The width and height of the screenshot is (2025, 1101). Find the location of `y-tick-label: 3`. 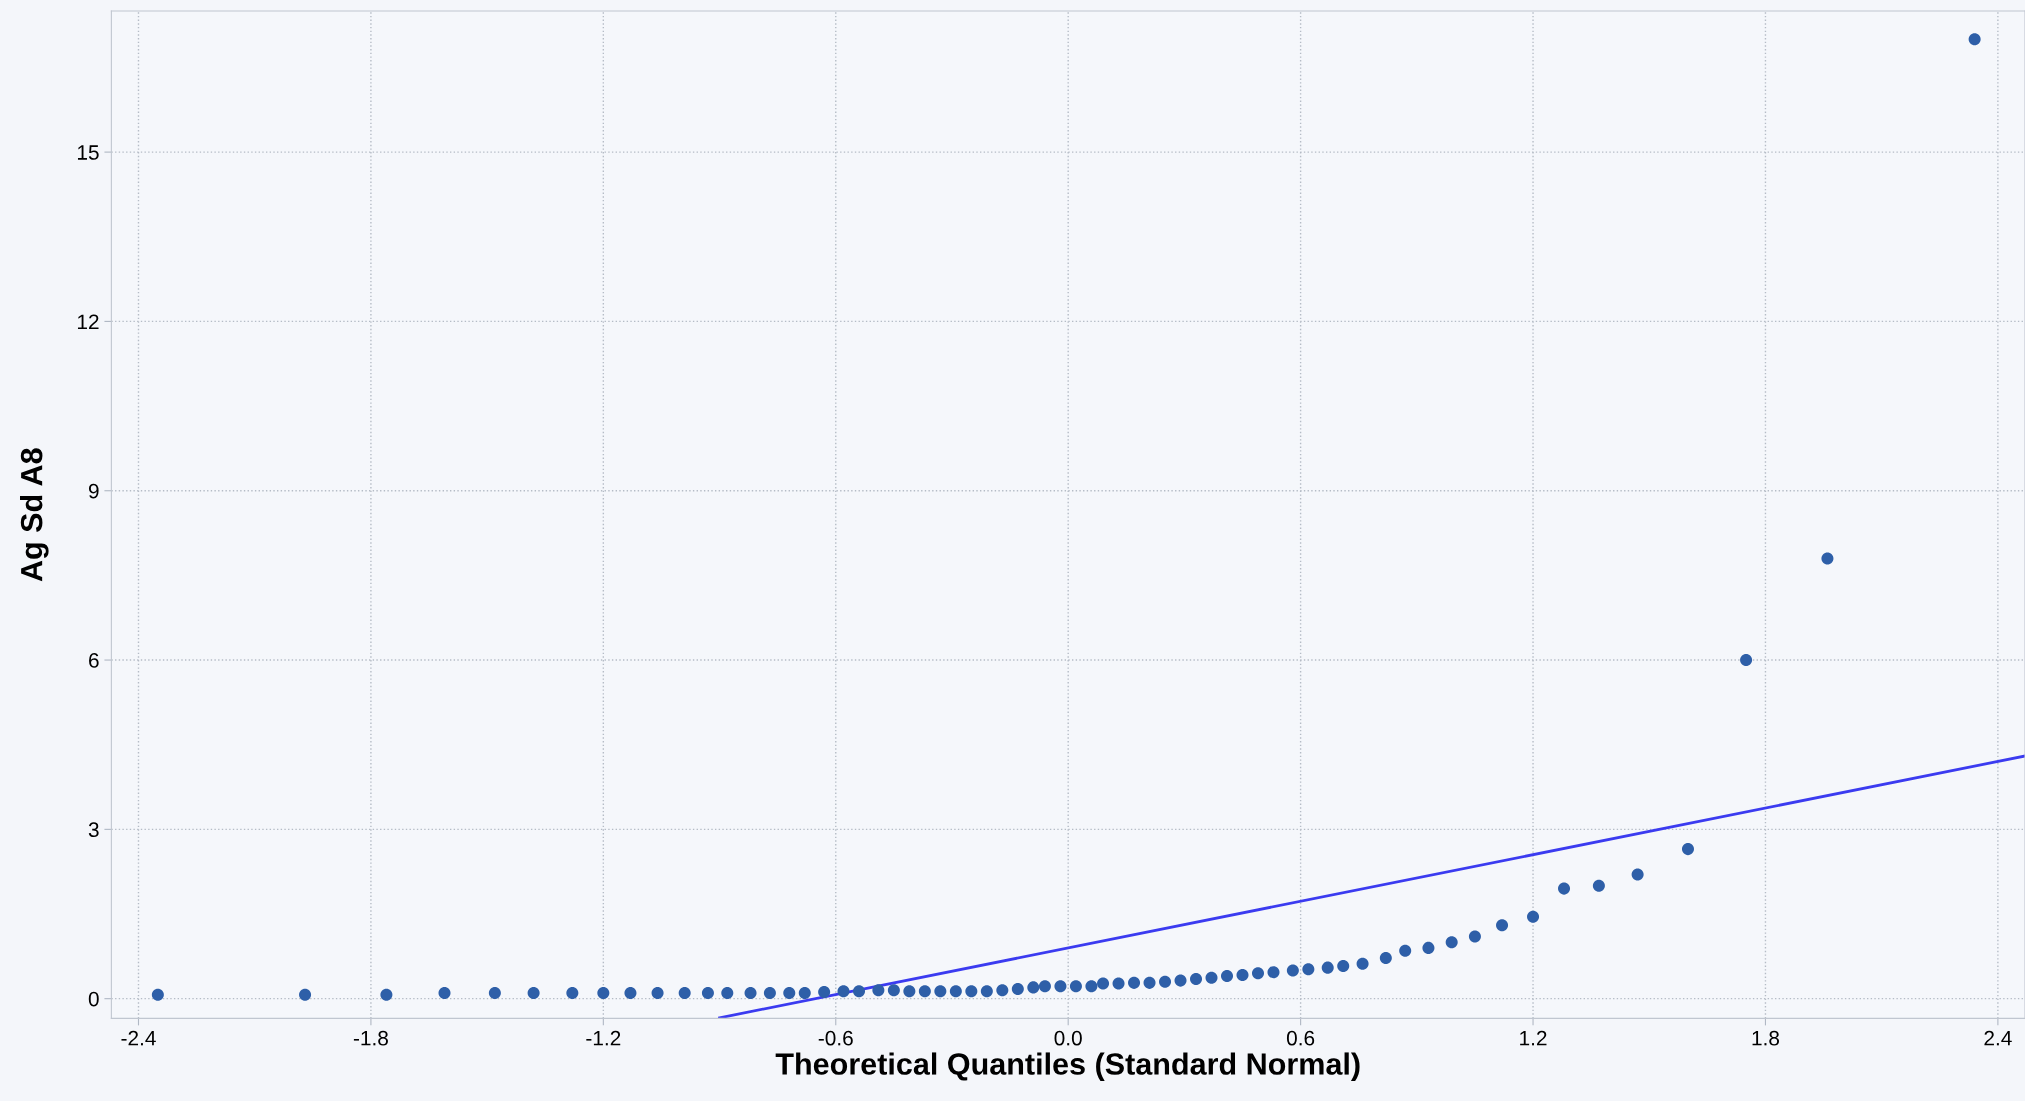

y-tick-label: 3 is located at coordinates (93, 830).